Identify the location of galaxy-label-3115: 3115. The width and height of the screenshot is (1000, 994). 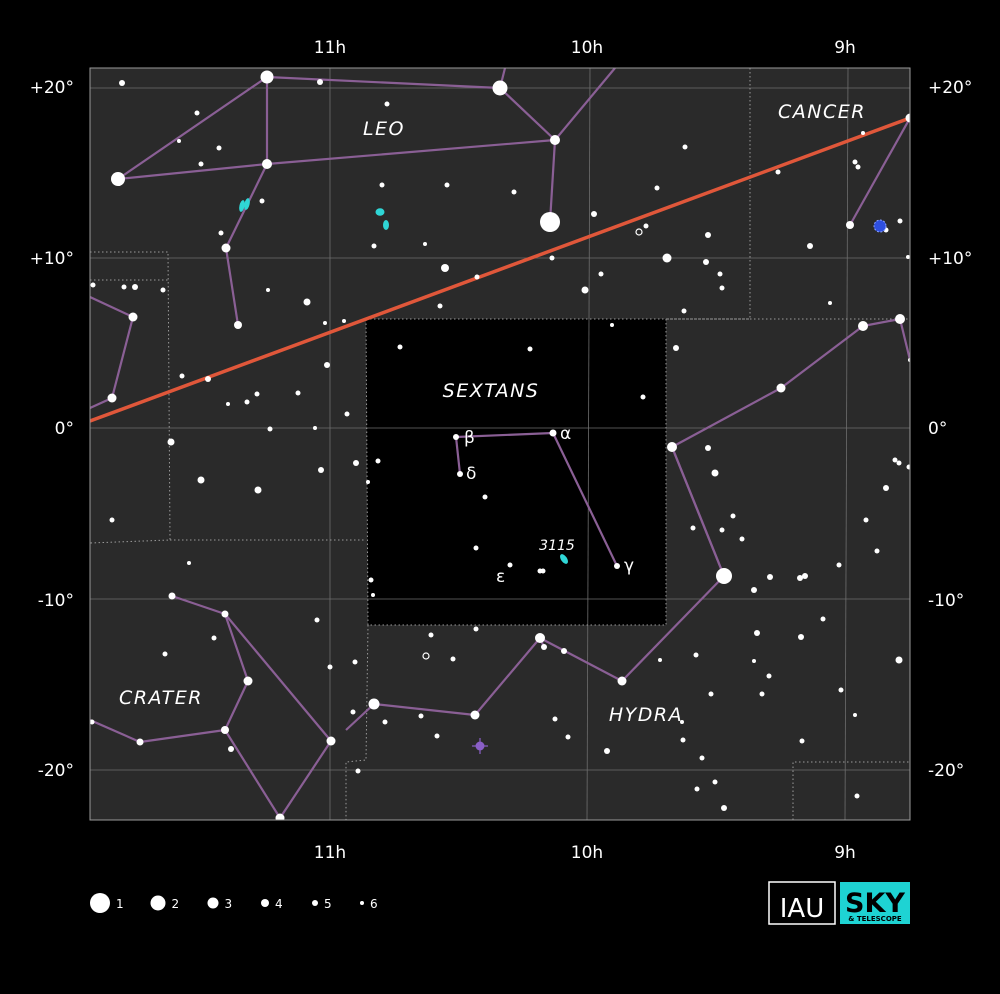
(557, 546).